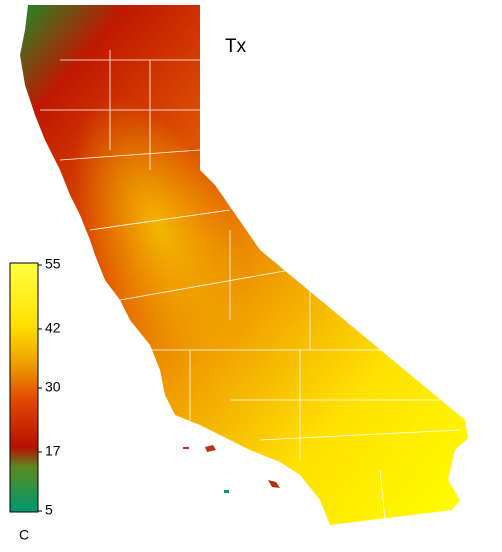  What do you see at coordinates (53, 451) in the screenshot?
I see `colorbar-tick-label: 17` at bounding box center [53, 451].